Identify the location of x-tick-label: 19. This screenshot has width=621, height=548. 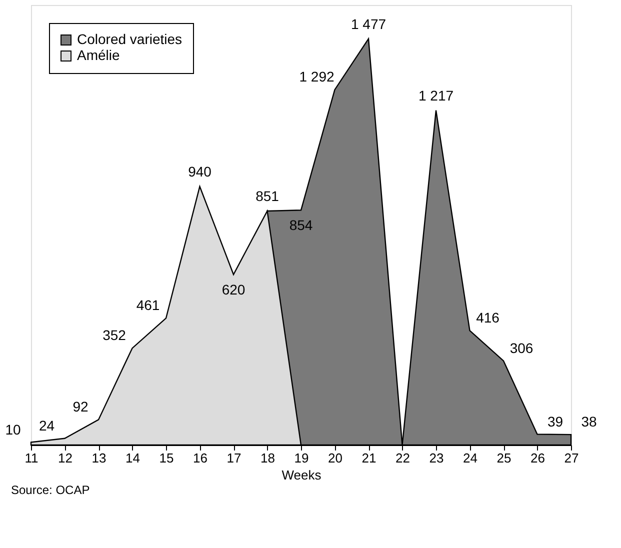
(301, 458).